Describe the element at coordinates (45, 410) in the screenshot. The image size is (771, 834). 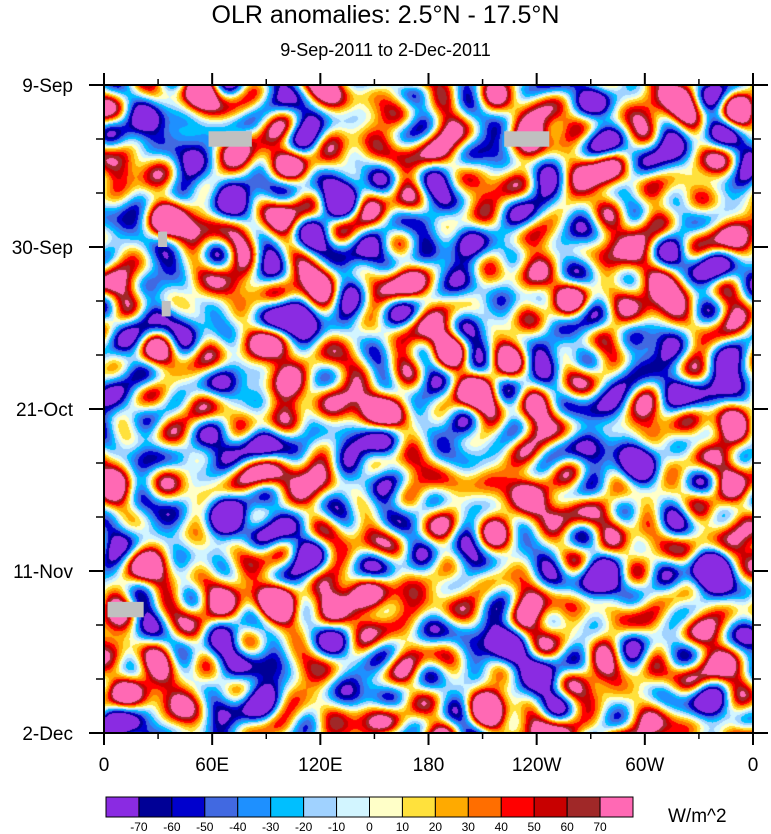
I see `y-tick-label: 21-Oct` at that location.